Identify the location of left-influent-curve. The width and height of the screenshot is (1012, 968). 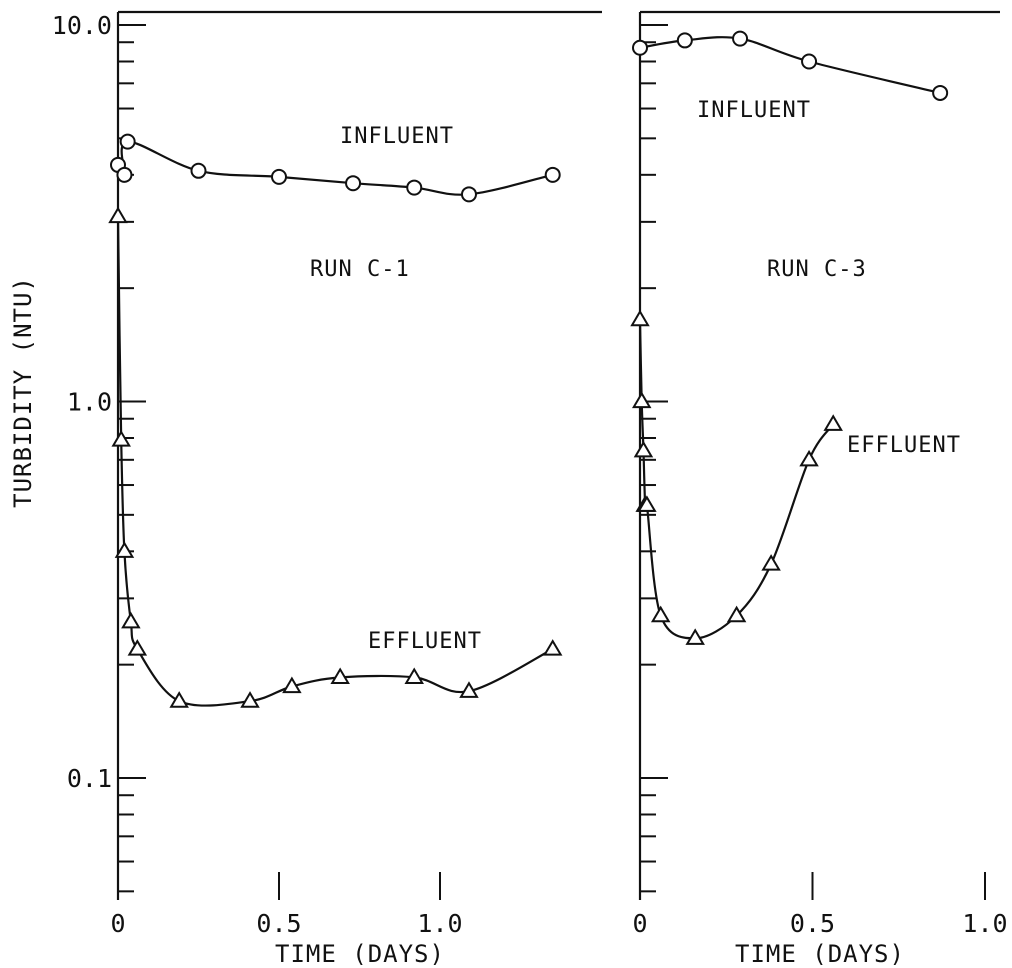
(335, 168).